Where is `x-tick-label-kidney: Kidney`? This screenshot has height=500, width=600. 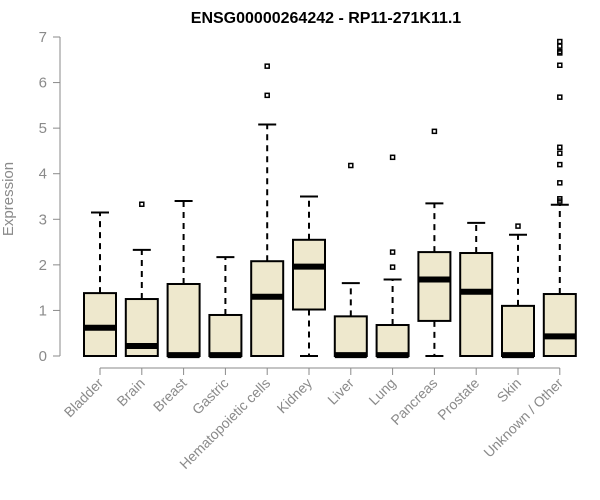
x-tick-label-kidney: Kidney is located at coordinates (295, 396).